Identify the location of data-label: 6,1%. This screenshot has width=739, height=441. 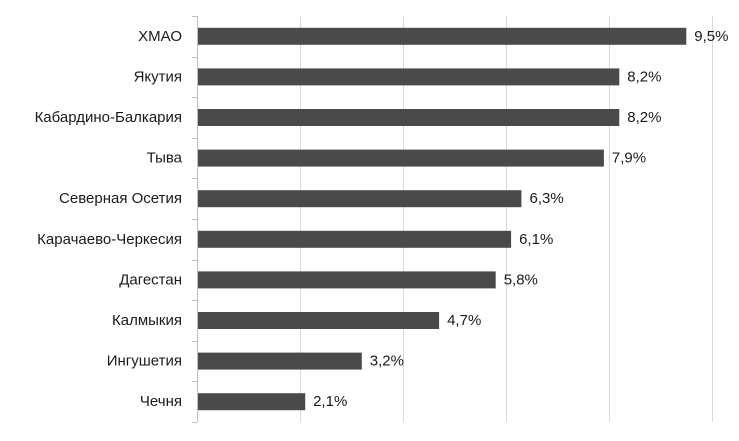
(536, 239).